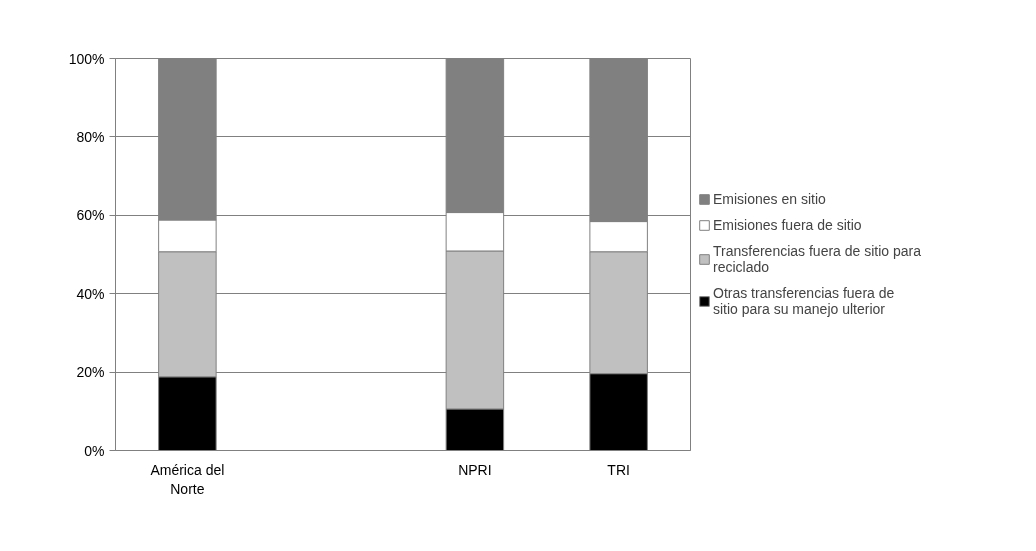  I want to click on legend-label: Emisiones en sitio, so click(769, 199).